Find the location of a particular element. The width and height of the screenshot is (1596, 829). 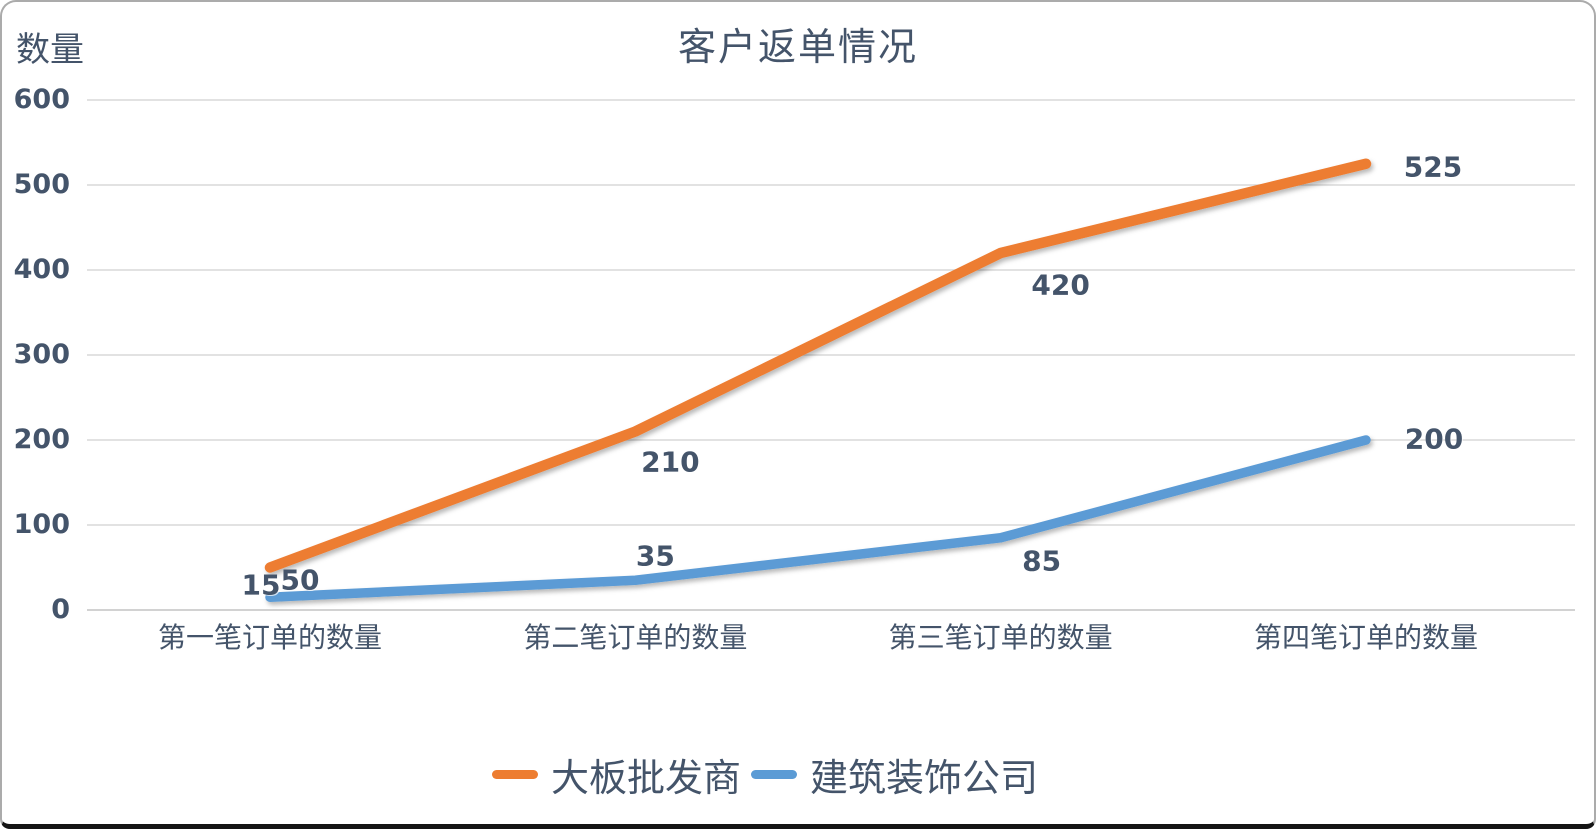

data-label: 35 is located at coordinates (655, 556).